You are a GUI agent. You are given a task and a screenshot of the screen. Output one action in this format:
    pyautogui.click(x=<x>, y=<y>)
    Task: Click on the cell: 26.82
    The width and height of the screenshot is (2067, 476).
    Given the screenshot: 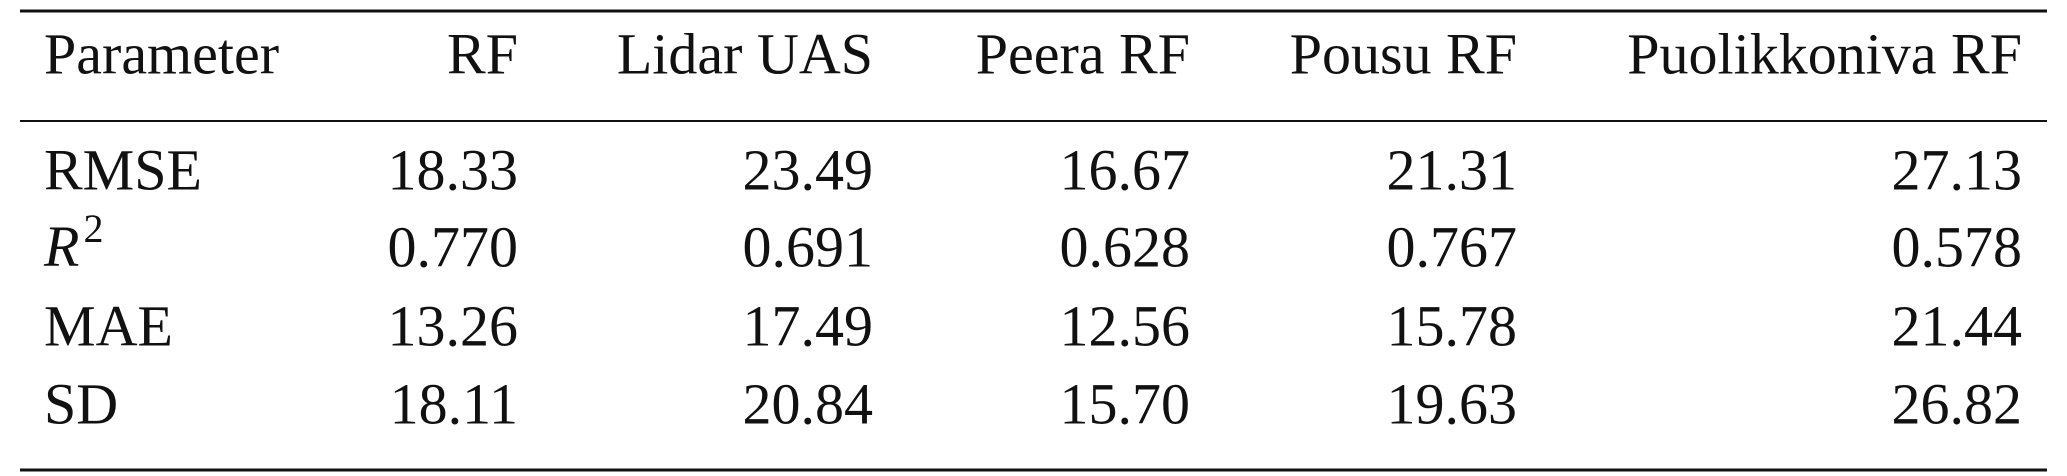 What is the action you would take?
    pyautogui.click(x=1957, y=403)
    